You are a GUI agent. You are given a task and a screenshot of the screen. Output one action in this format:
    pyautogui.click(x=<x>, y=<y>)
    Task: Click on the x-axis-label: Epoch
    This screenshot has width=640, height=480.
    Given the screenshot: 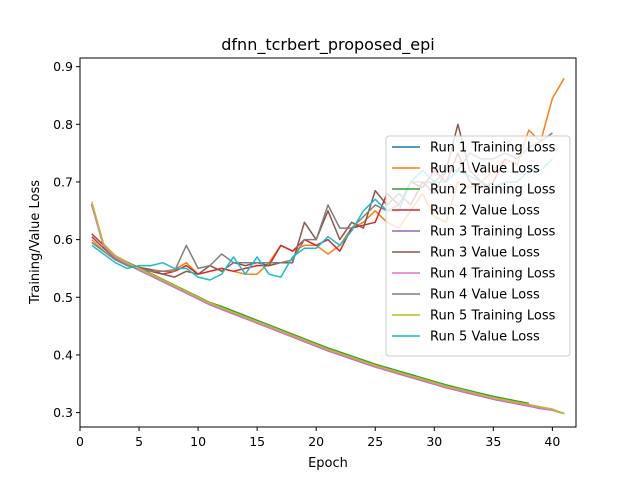 What is the action you would take?
    pyautogui.click(x=328, y=463)
    